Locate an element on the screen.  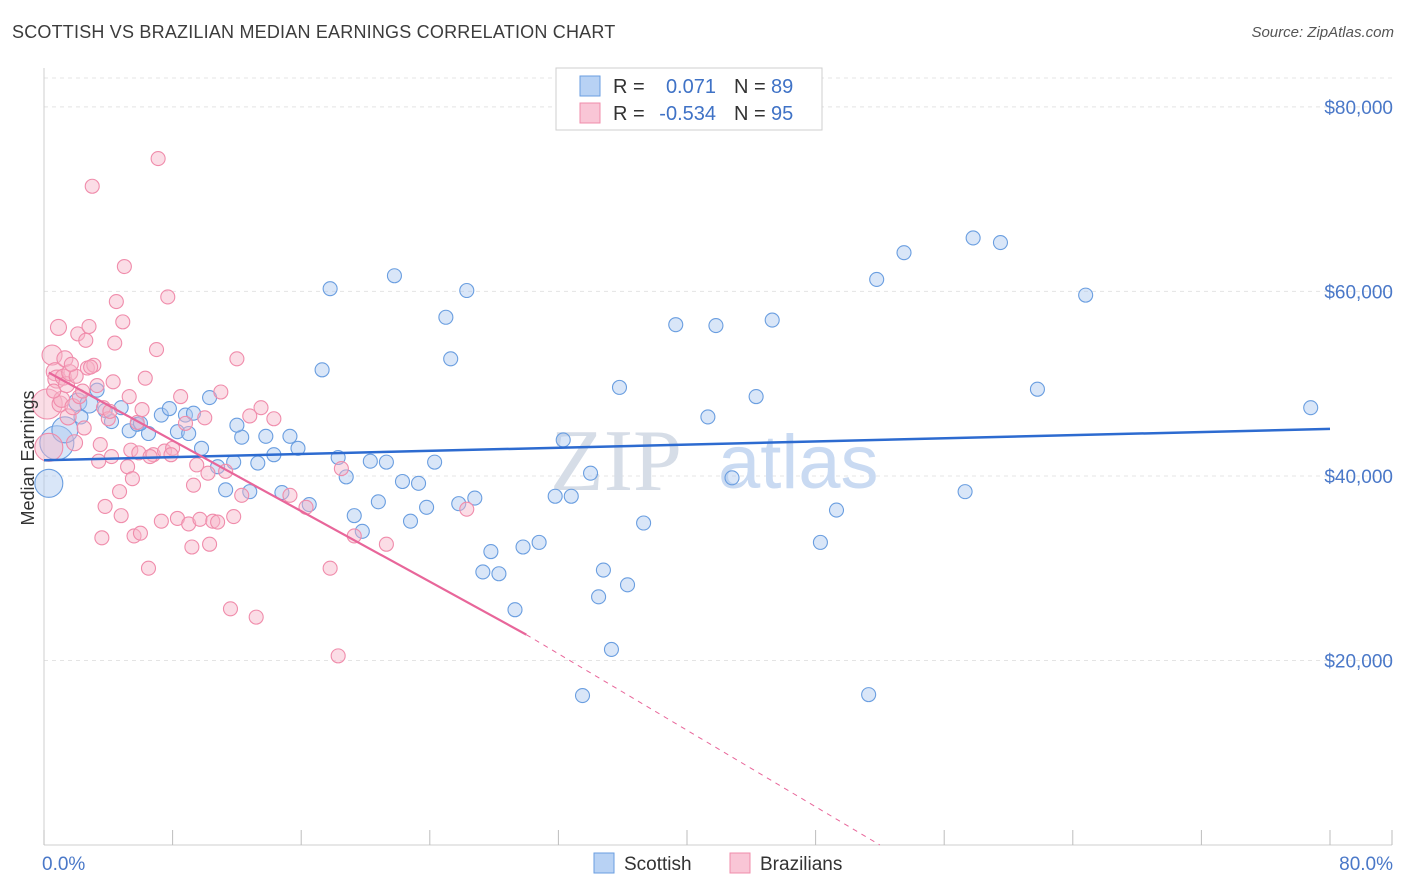
bottom-legend-swatch-brazilians is located at coordinates (740, 863).